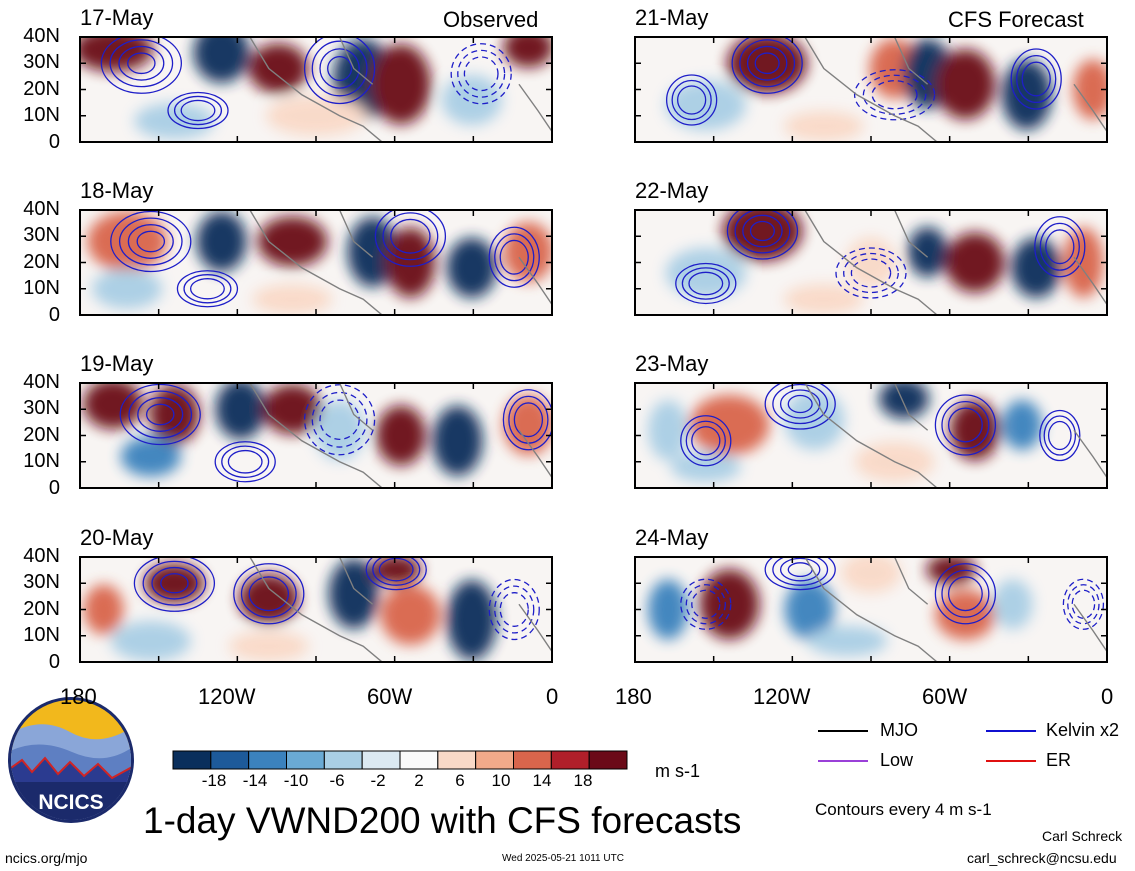 The height and width of the screenshot is (871, 1135). What do you see at coordinates (552, 696) in the screenshot?
I see `lon-label-left-0: 0` at bounding box center [552, 696].